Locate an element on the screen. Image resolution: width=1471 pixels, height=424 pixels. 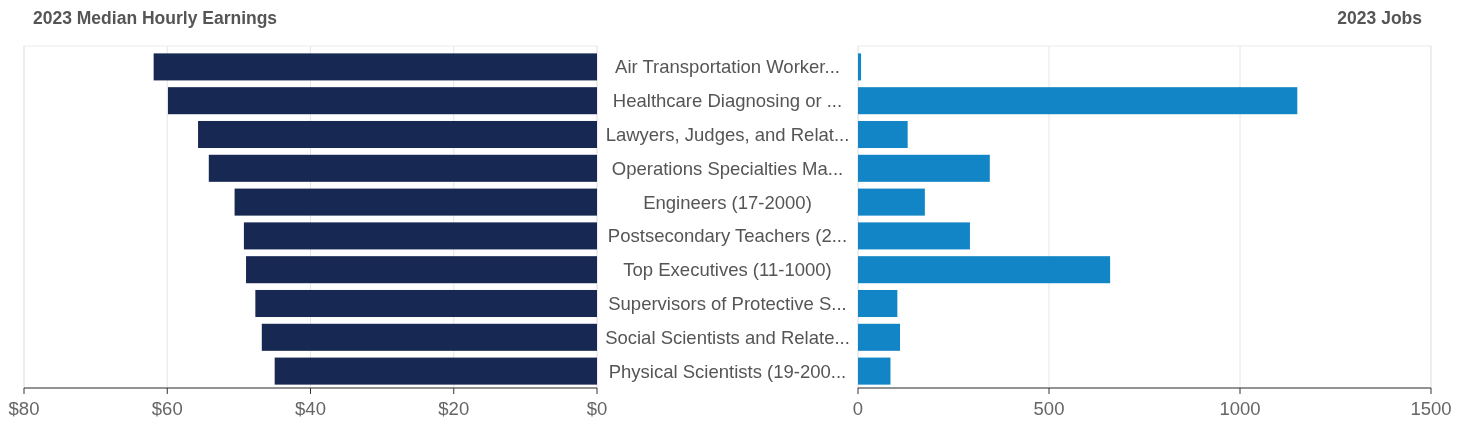
x-tick-label: $40 is located at coordinates (310, 408).